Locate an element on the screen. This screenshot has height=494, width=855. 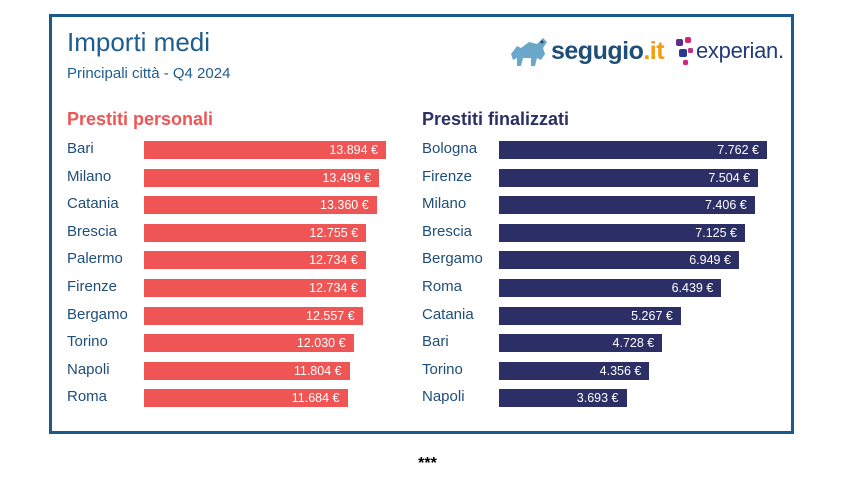
category-label-finalizzati: Brescia is located at coordinates (447, 231).